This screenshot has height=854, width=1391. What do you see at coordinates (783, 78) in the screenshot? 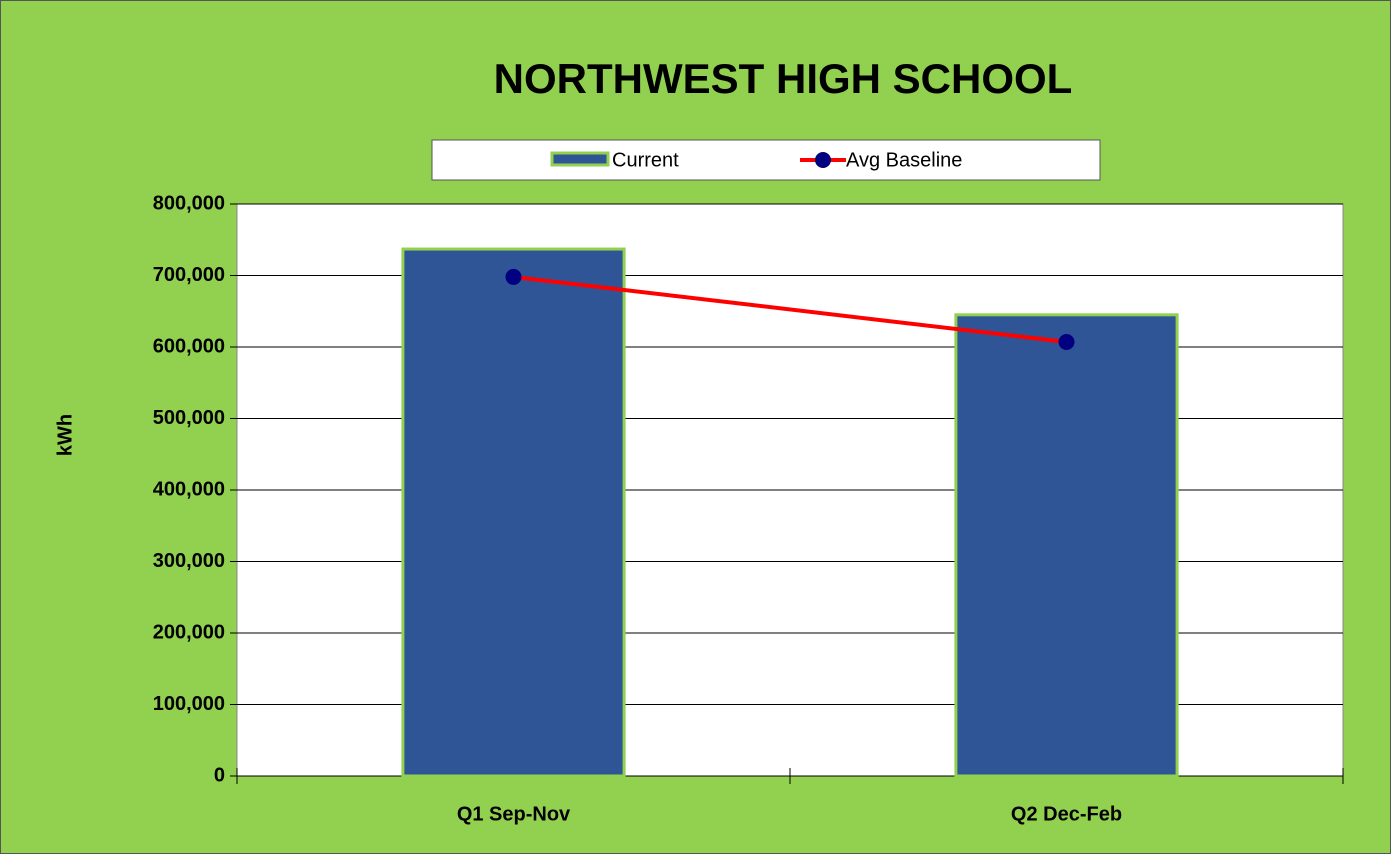
I see `chart-title: NORTHWEST HIGH SCHOOL` at bounding box center [783, 78].